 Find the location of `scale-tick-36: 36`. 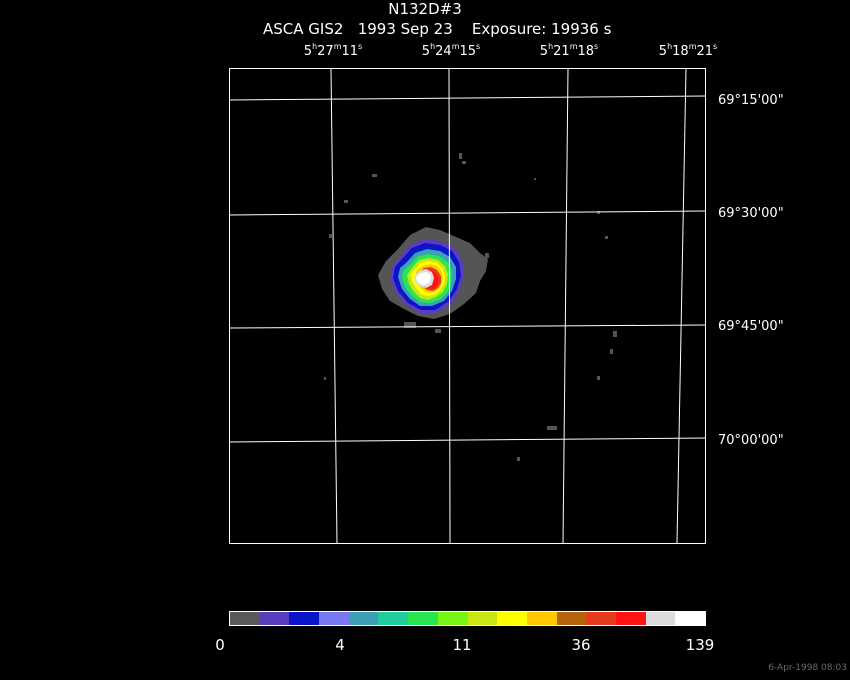

scale-tick-36: 36 is located at coordinates (581, 645).